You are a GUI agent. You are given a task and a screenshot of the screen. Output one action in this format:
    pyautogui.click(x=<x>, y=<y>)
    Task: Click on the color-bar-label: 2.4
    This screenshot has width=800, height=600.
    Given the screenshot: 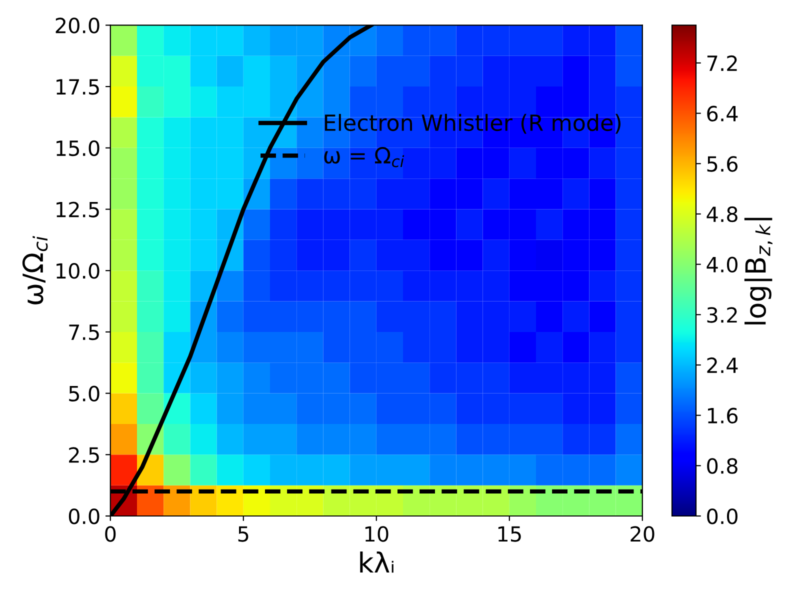 What is the action you would take?
    pyautogui.click(x=722, y=365)
    